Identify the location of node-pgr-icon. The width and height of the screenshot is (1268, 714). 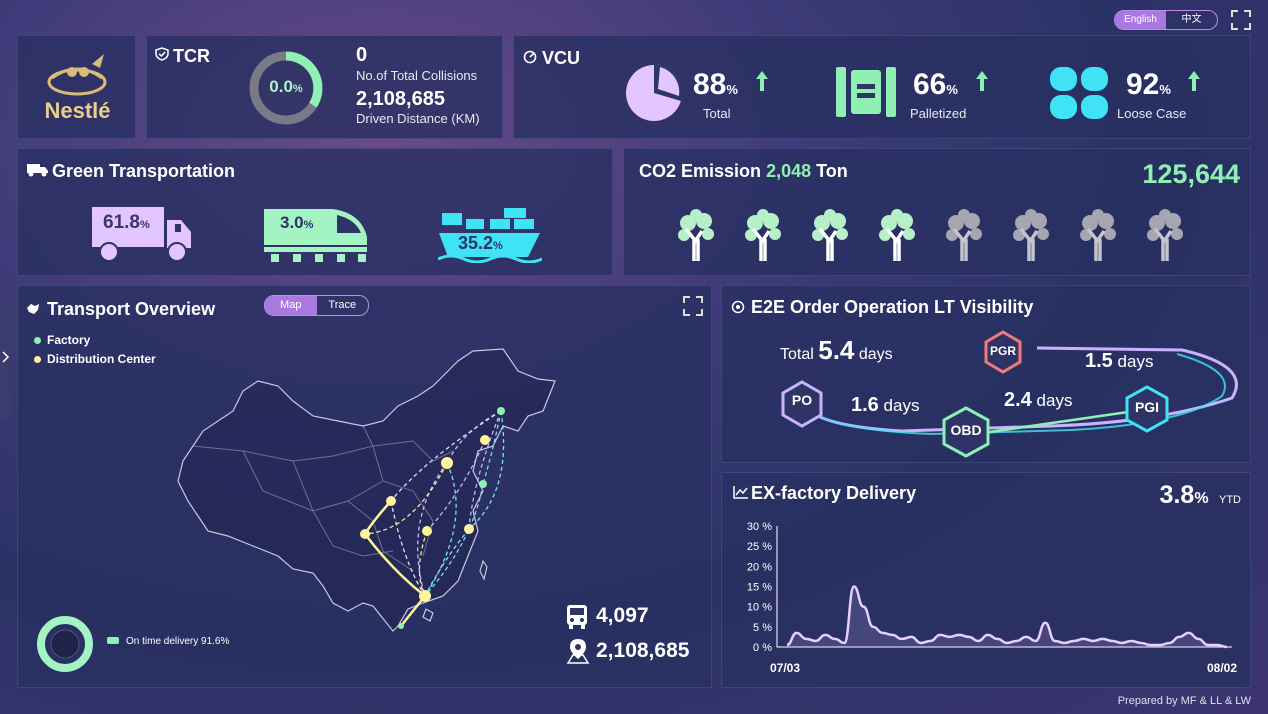
(1003, 352).